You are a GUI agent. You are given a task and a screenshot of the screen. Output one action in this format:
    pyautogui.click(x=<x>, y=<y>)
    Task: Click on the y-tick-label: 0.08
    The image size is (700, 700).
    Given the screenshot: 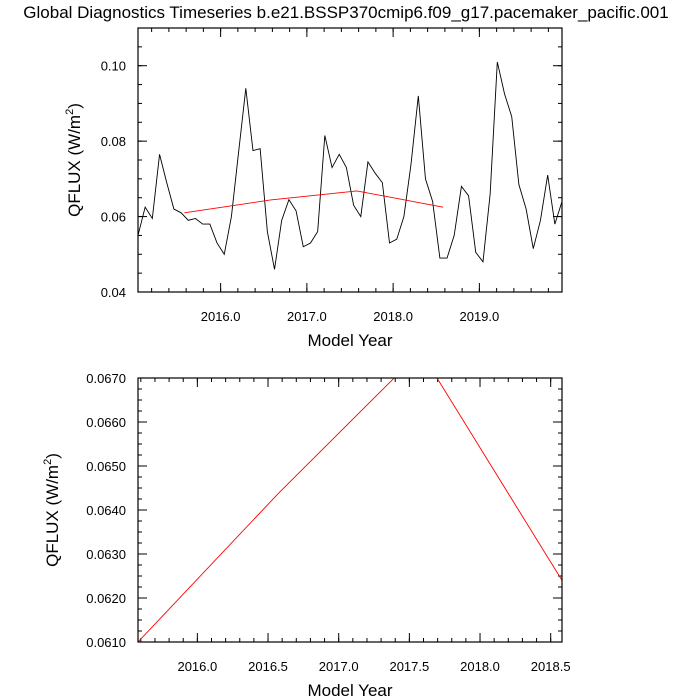 What is the action you would take?
    pyautogui.click(x=113, y=141)
    